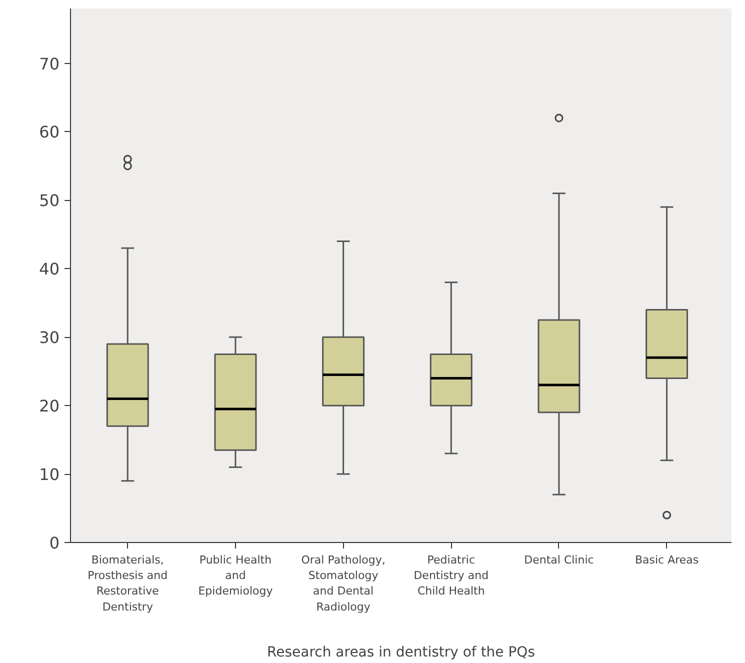 The image size is (745, 663). Describe the element at coordinates (451, 576) in the screenshot. I see `x-tick-label: Pediatric Dentistry and Child Health` at that location.